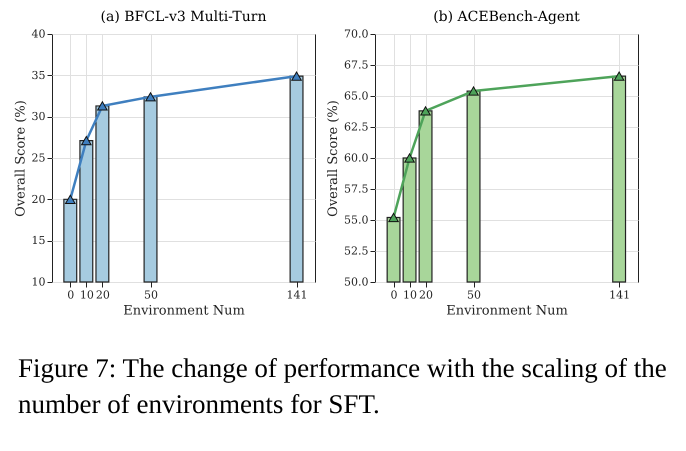 Image resolution: width=686 pixels, height=451 pixels. What do you see at coordinates (343, 386) in the screenshot?
I see `caption: Figure 7: The change of performance with the scaling of the number of environments for SFT.` at bounding box center [343, 386].